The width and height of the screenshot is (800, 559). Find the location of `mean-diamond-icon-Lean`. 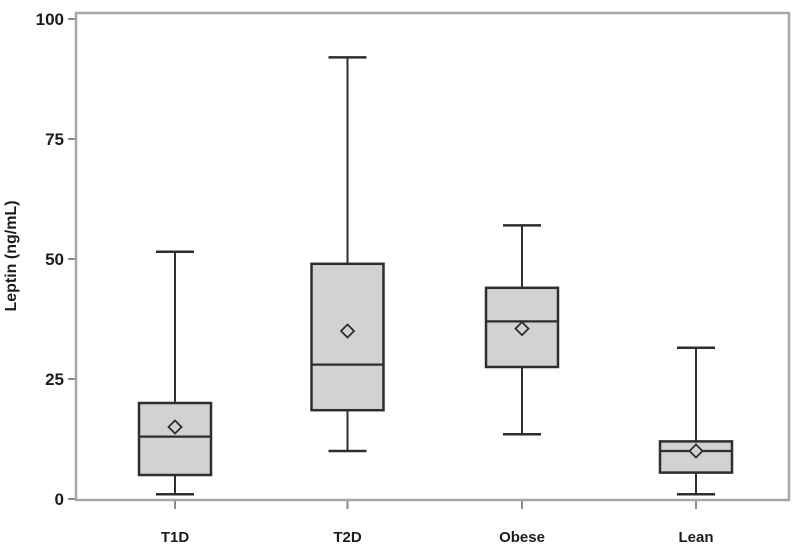

mean-diamond-icon-Lean is located at coordinates (696, 451).